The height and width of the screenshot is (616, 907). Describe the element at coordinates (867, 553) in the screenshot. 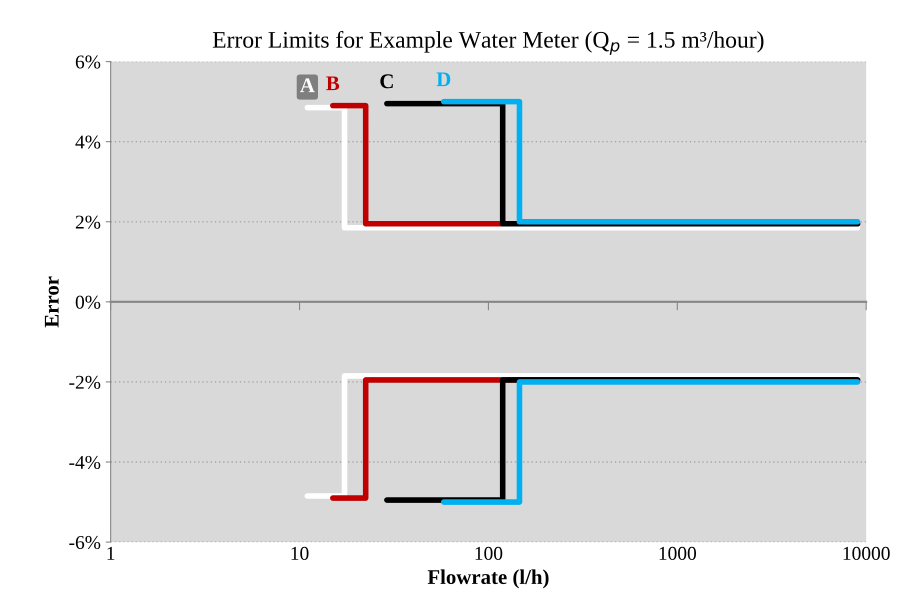

I see `x-tick-label: 10000` at that location.